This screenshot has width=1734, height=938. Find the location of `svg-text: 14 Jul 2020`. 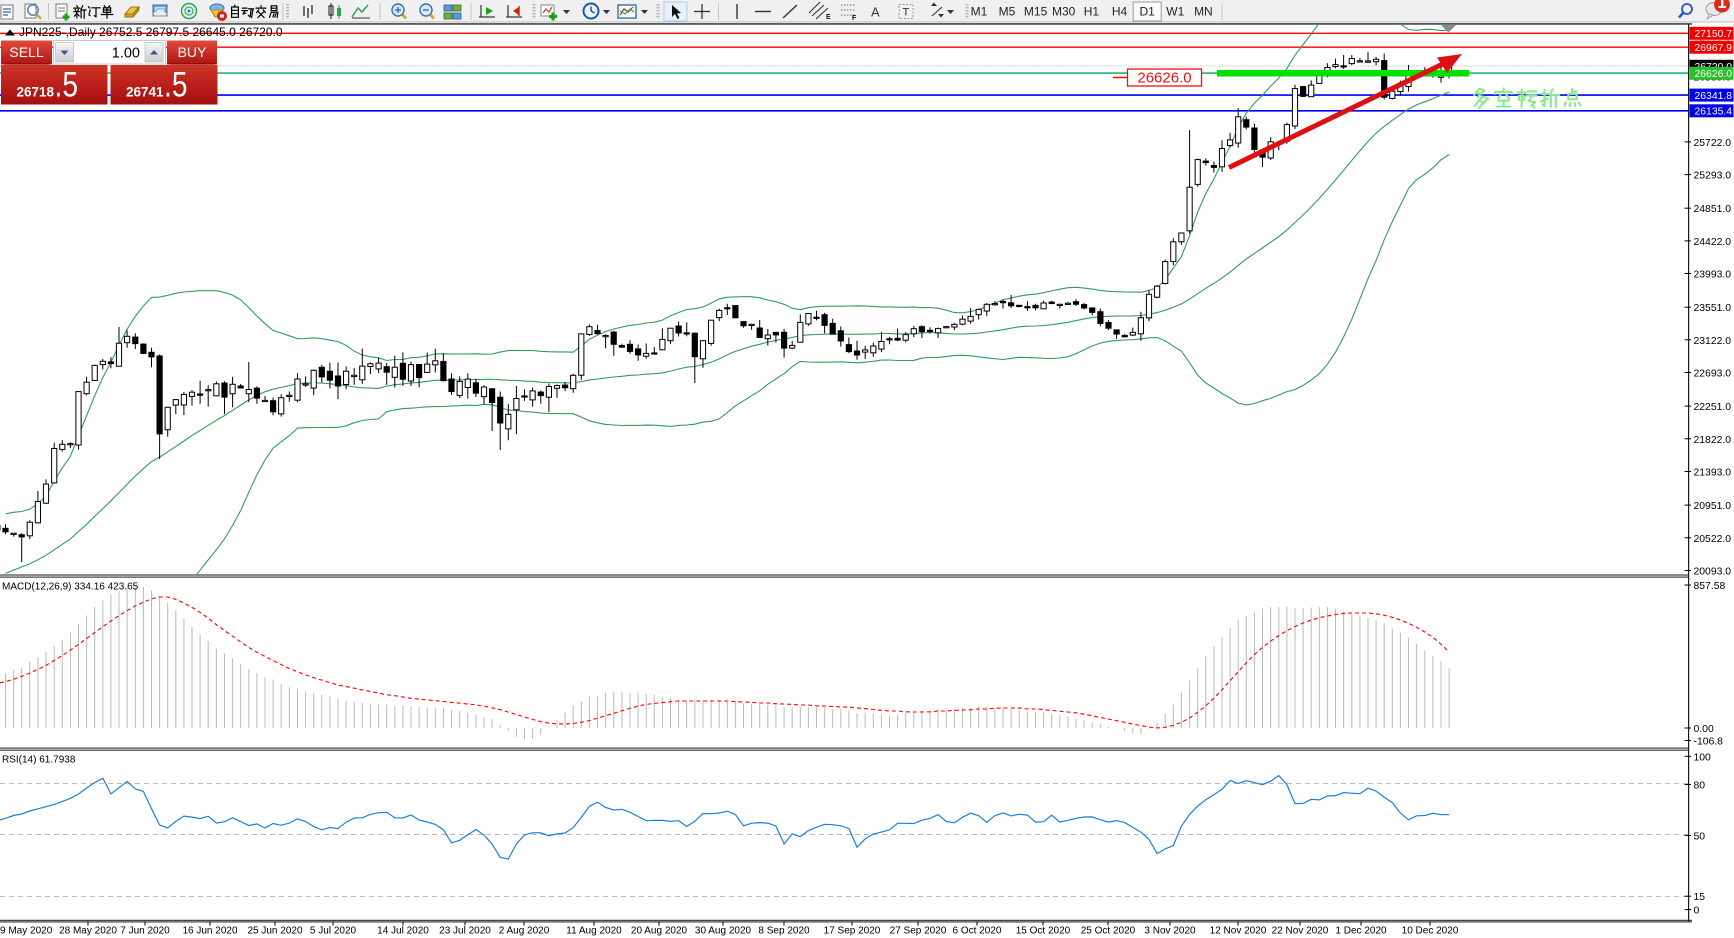

svg-text: 14 Jul 2020 is located at coordinates (403, 931).